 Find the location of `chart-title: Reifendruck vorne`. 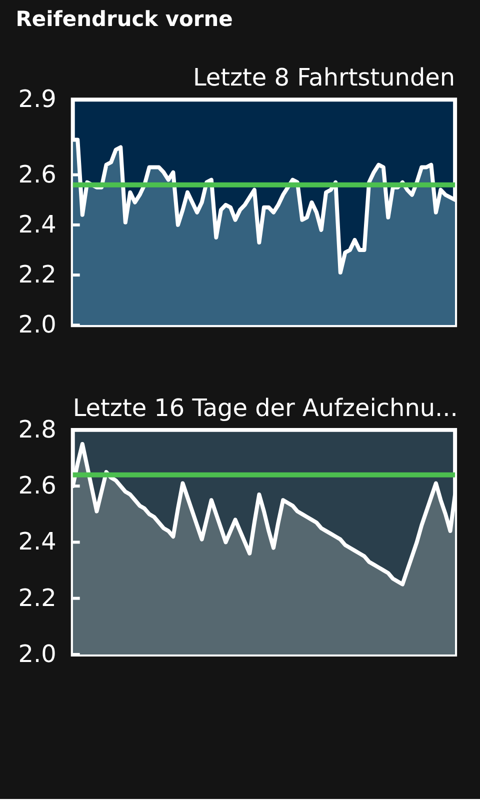

chart-title: Reifendruck vorne is located at coordinates (124, 18).